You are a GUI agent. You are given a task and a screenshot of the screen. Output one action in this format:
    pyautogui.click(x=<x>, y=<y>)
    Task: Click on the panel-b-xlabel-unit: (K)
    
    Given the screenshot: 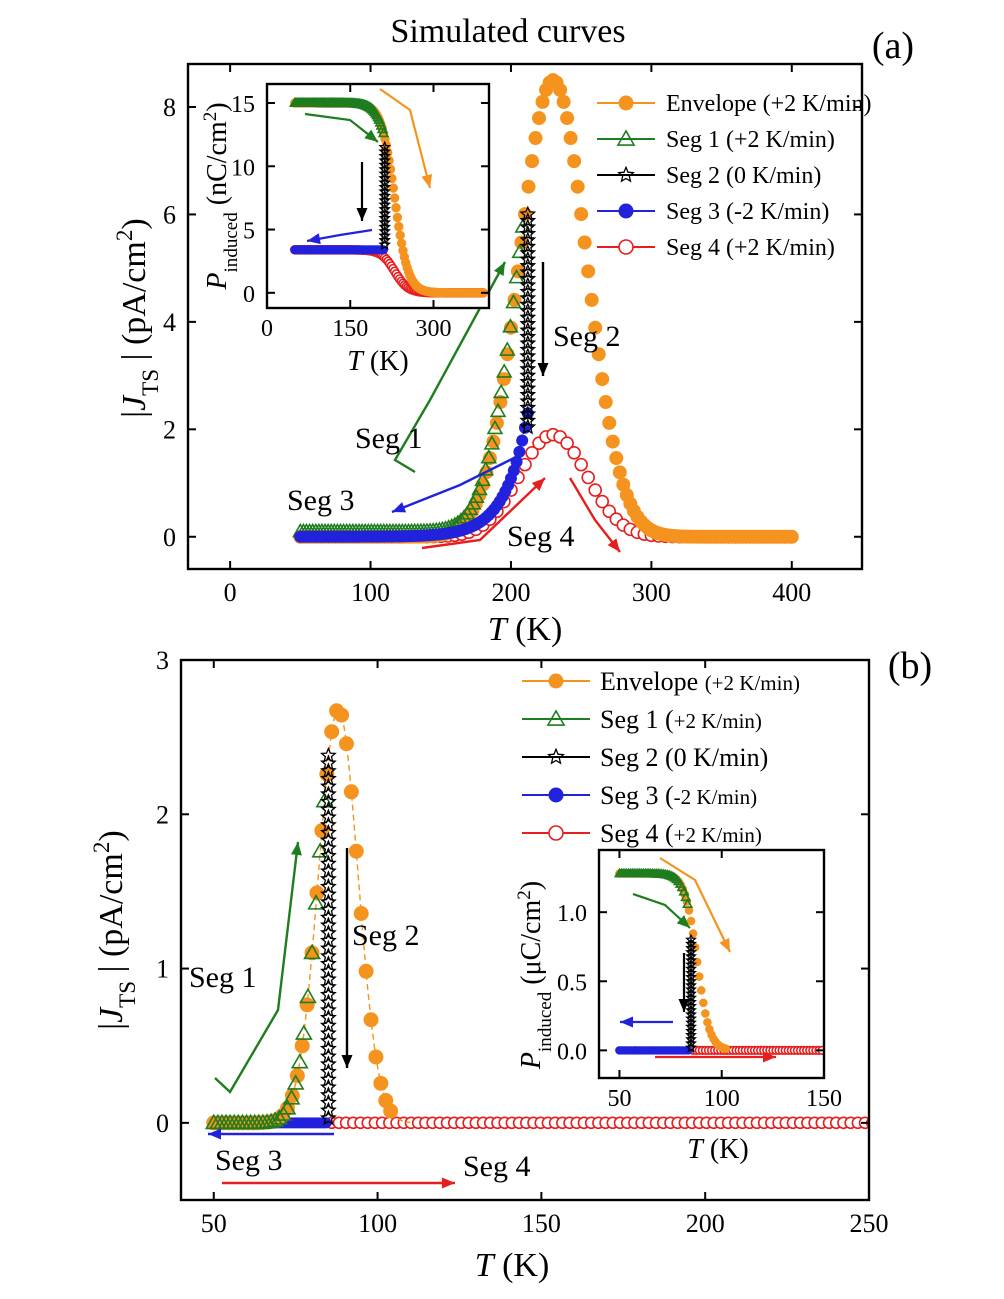 What is the action you would take?
    pyautogui.click(x=522, y=1265)
    